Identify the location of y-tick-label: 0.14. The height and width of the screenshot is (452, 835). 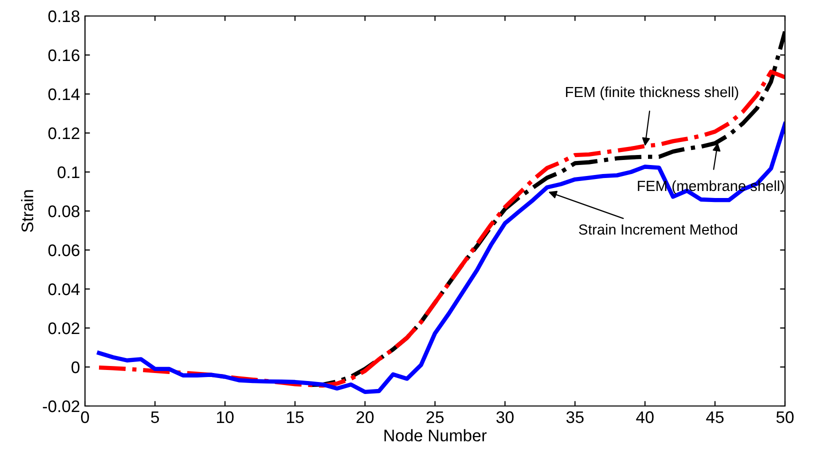
(64, 94).